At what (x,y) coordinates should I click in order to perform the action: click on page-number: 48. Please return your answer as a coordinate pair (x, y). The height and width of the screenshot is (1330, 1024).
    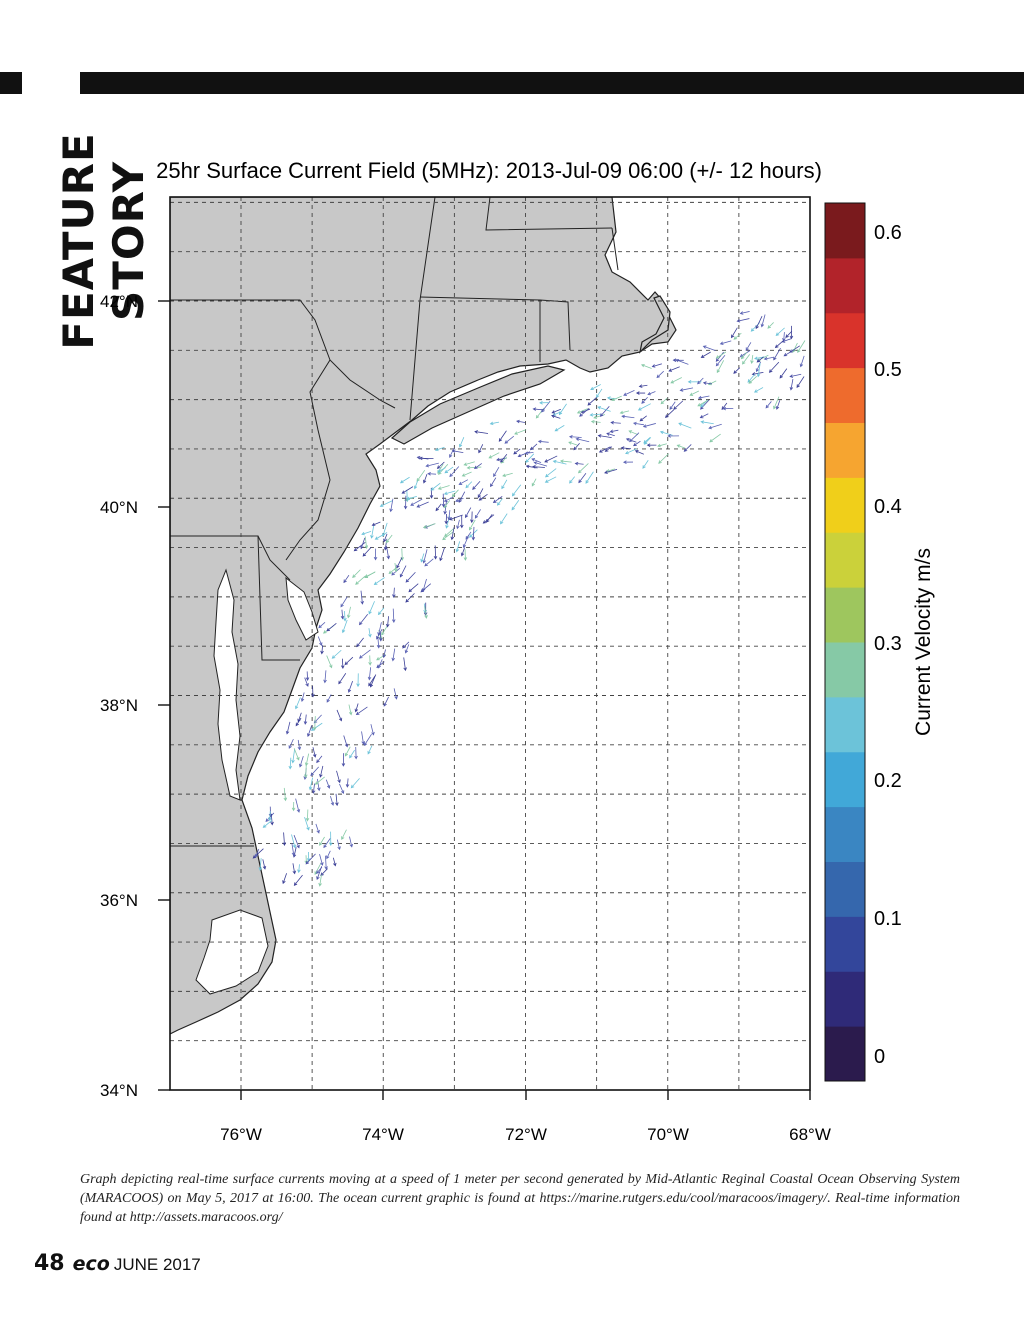
    Looking at the image, I should click on (49, 1263).